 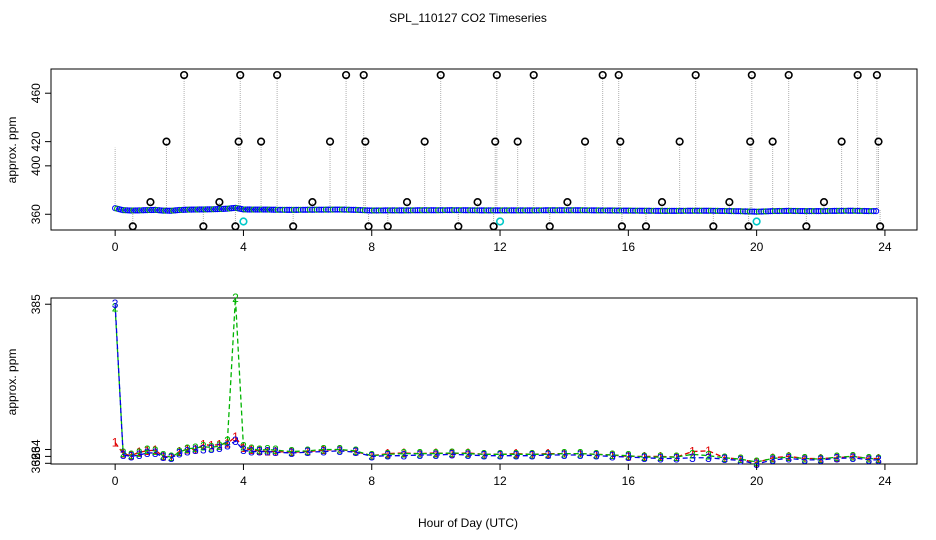 What do you see at coordinates (629, 481) in the screenshot?
I see `bottom-xtick-label: 16` at bounding box center [629, 481].